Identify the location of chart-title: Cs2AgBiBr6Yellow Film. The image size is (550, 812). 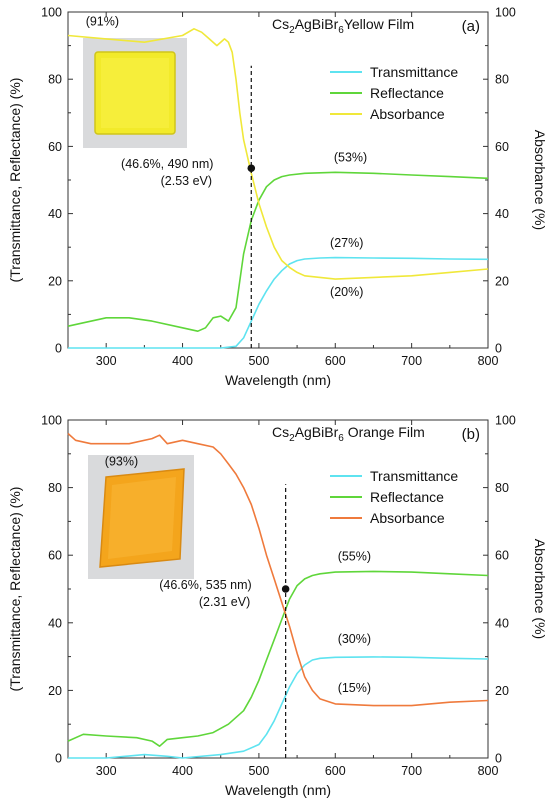
(343, 26).